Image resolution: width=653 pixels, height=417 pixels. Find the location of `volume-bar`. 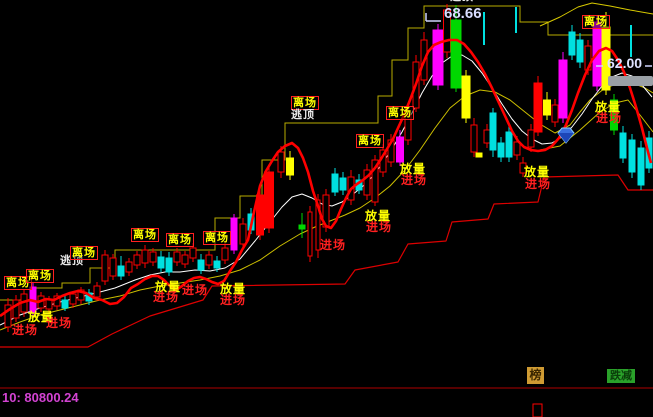

volume-bar is located at coordinates (537, 410).